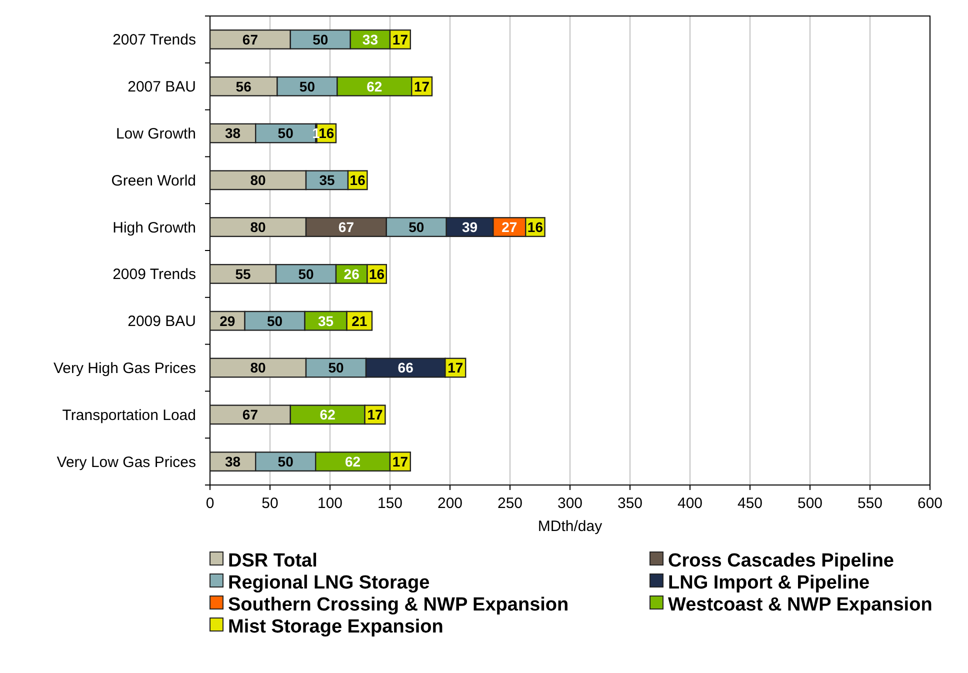 The height and width of the screenshot is (673, 968). What do you see at coordinates (750, 503) in the screenshot?
I see `x-tick-label: 450` at bounding box center [750, 503].